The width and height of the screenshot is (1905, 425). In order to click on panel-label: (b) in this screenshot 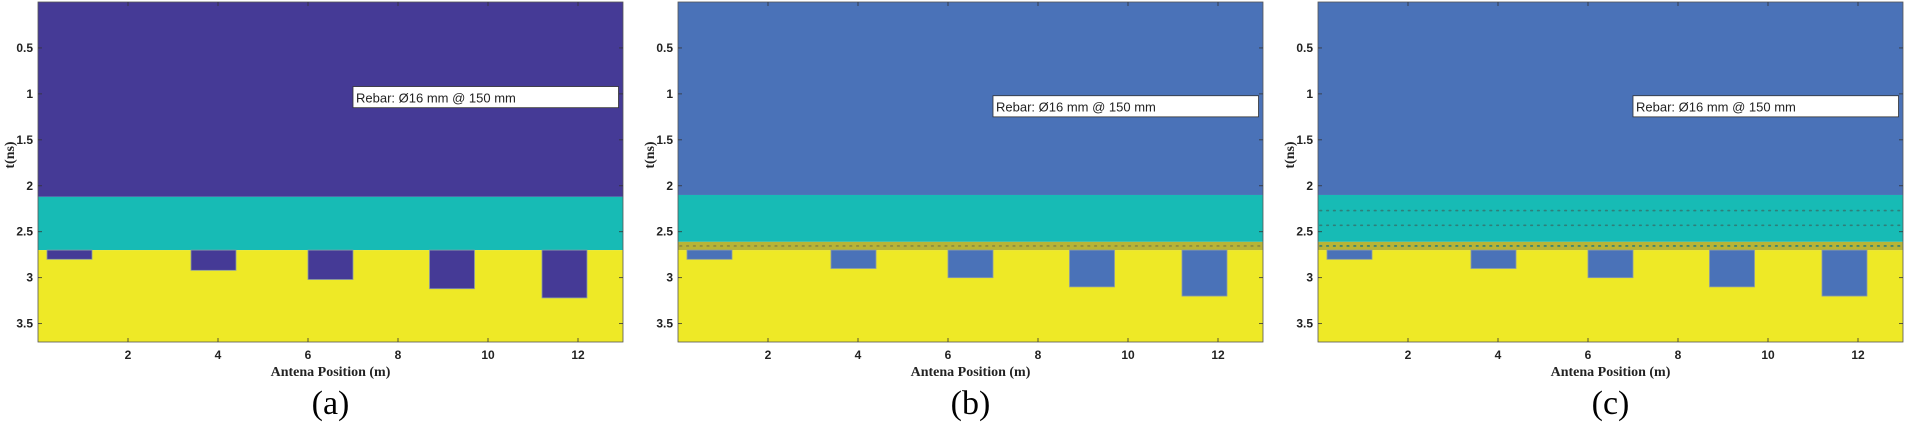, I will do `click(971, 403)`.